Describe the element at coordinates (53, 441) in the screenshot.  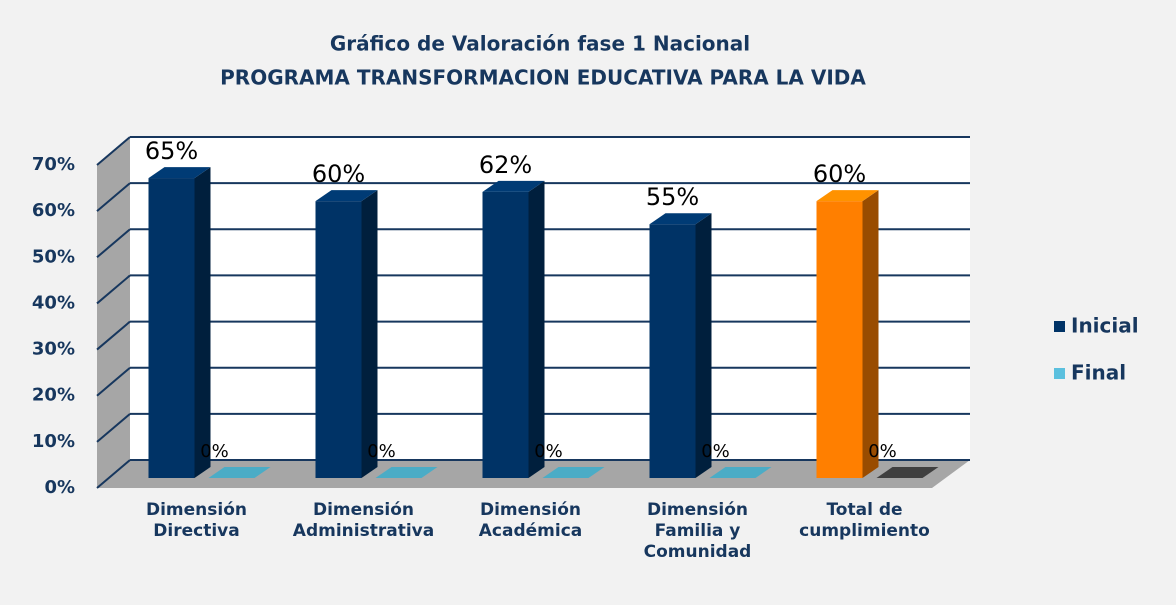
I see `y-tick-label: 10%` at that location.